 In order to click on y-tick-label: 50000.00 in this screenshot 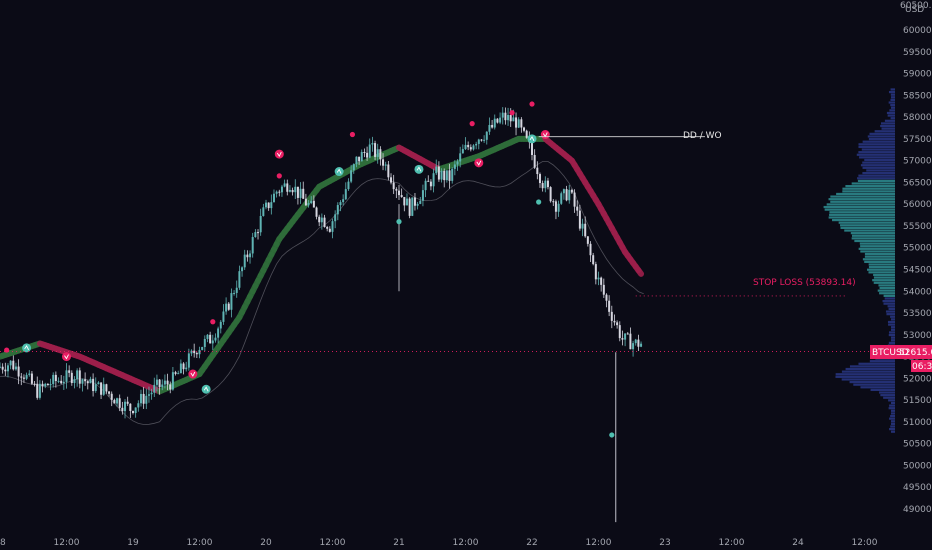, I will do `click(917, 466)`.